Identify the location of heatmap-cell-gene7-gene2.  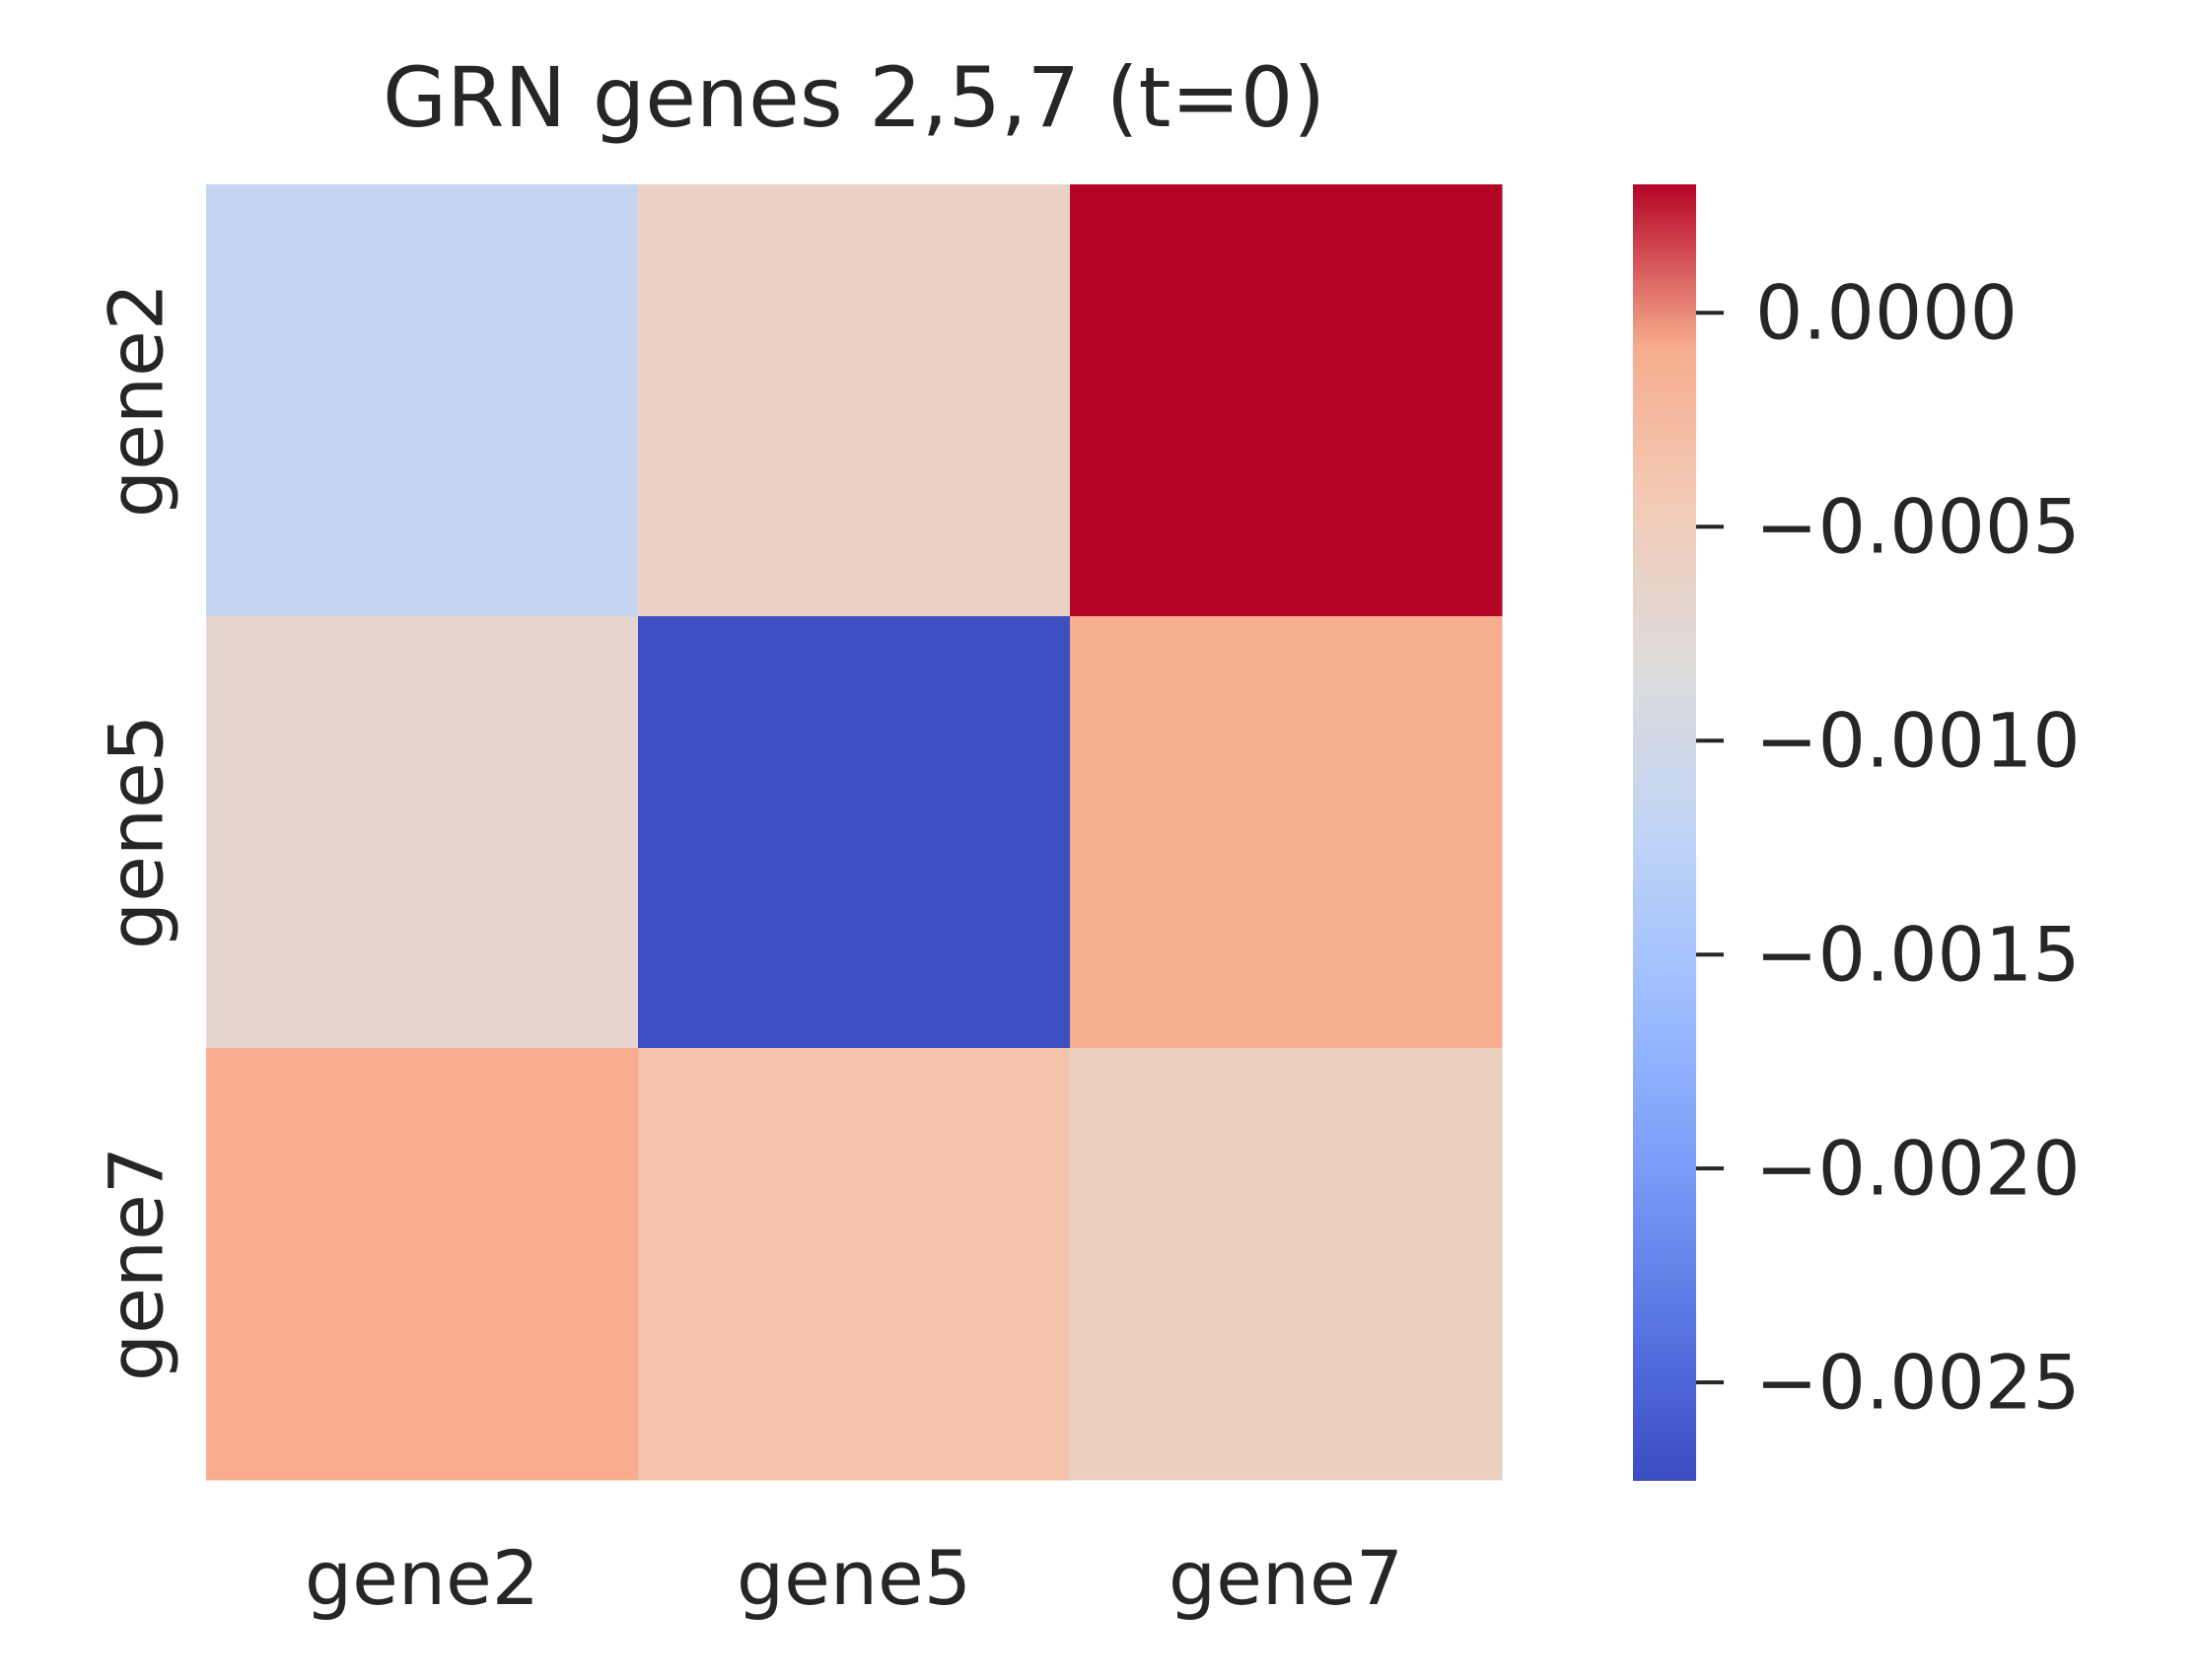
(423, 1264).